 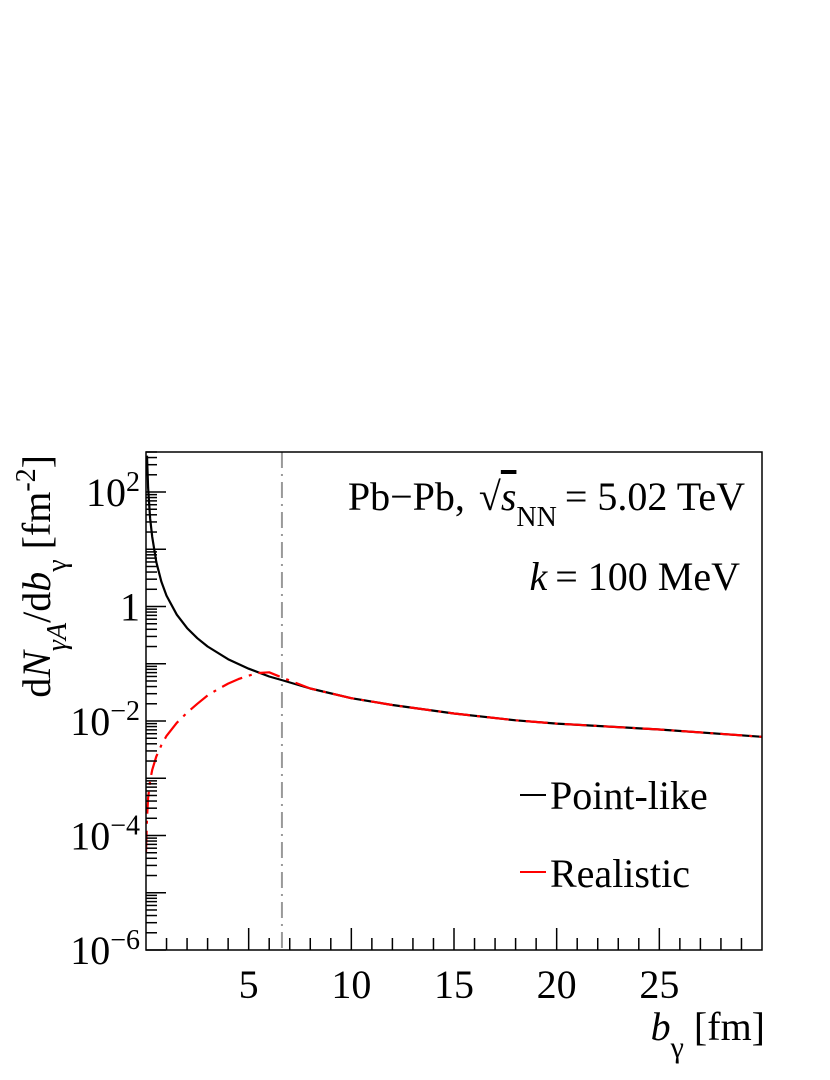 I want to click on x-axis-title-sub: γ, so click(x=677, y=1047).